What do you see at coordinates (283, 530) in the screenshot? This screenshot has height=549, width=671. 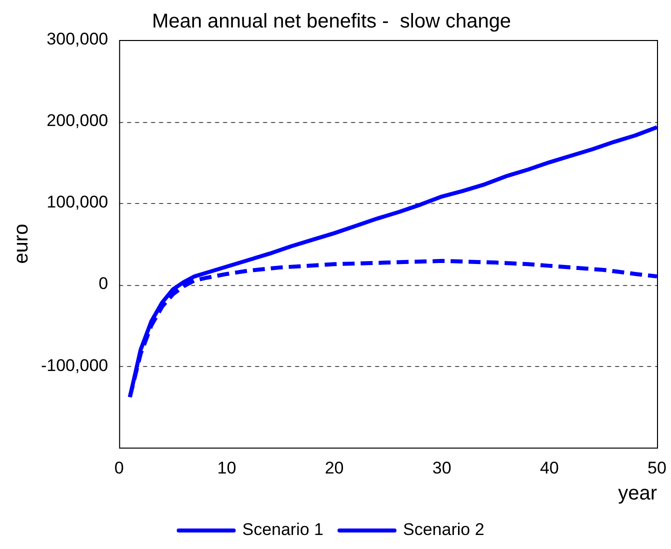 I see `legend-label: Scenario 1` at bounding box center [283, 530].